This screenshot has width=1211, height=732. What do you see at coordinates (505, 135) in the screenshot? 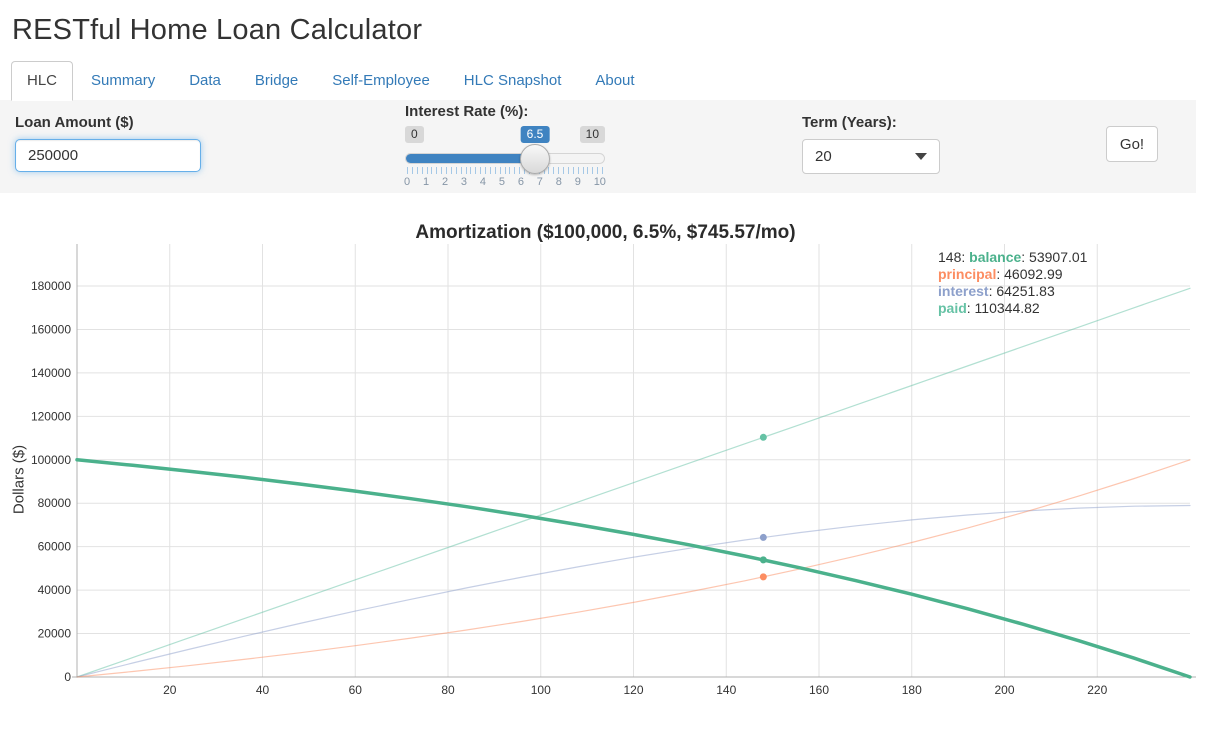
I see `slider-badge-row: 0 6.5 10` at bounding box center [505, 135].